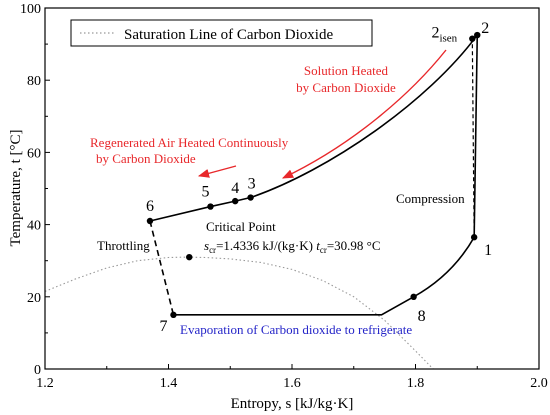  Describe the element at coordinates (472, 38) in the screenshot. I see `state-point-2isen` at that location.